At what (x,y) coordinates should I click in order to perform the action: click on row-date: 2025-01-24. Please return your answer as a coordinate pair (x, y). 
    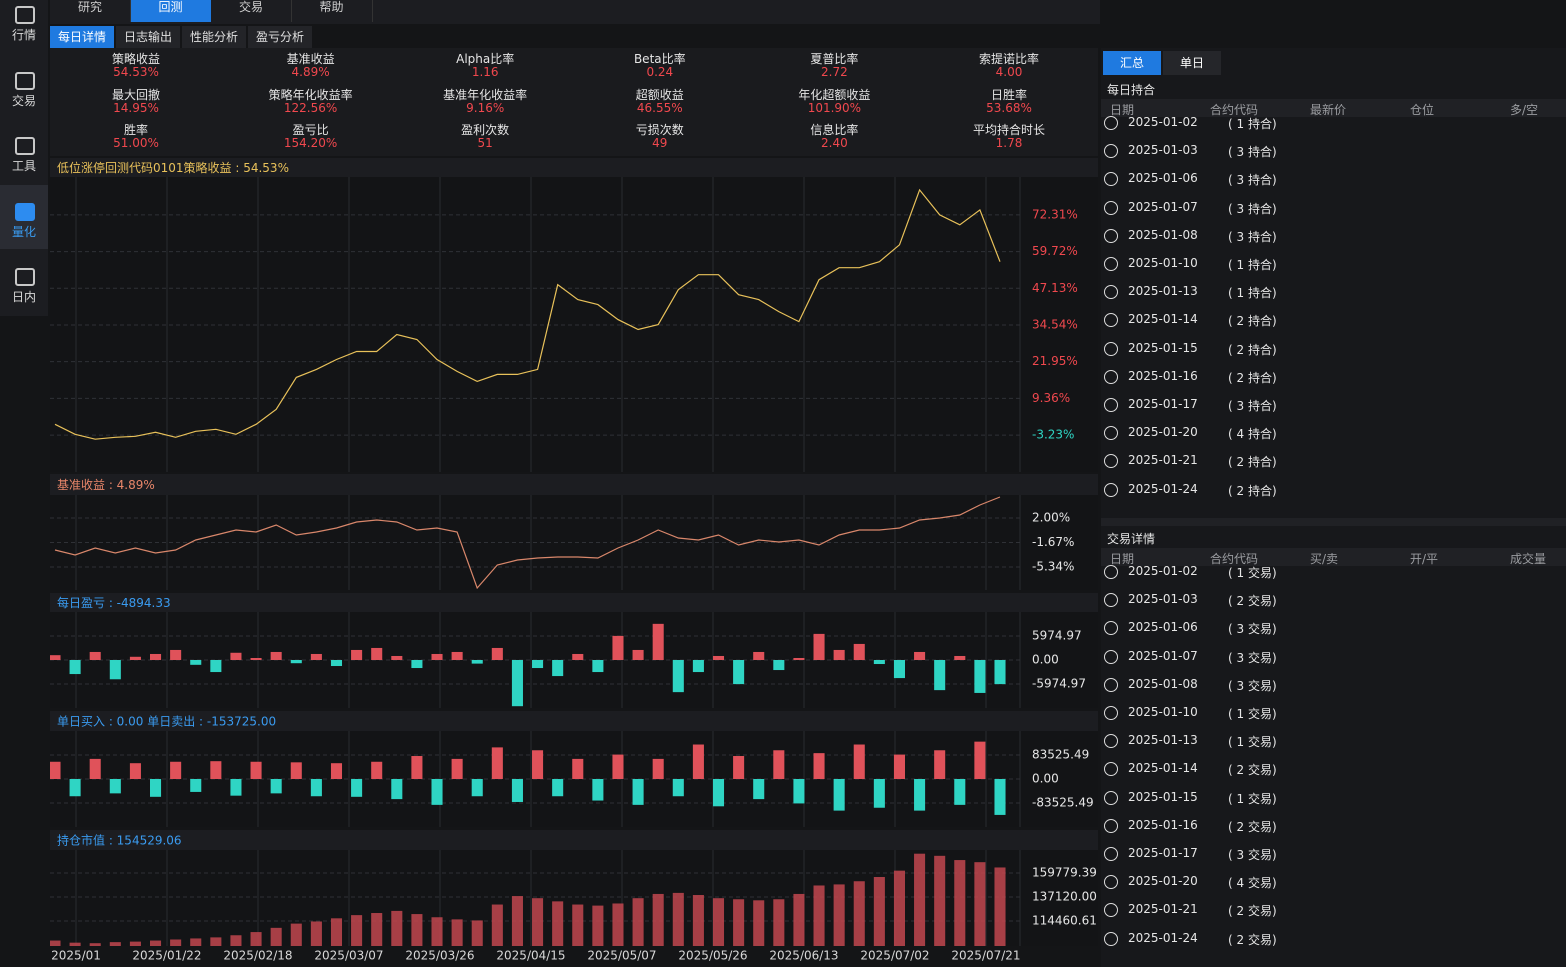
    Looking at the image, I should click on (1163, 937).